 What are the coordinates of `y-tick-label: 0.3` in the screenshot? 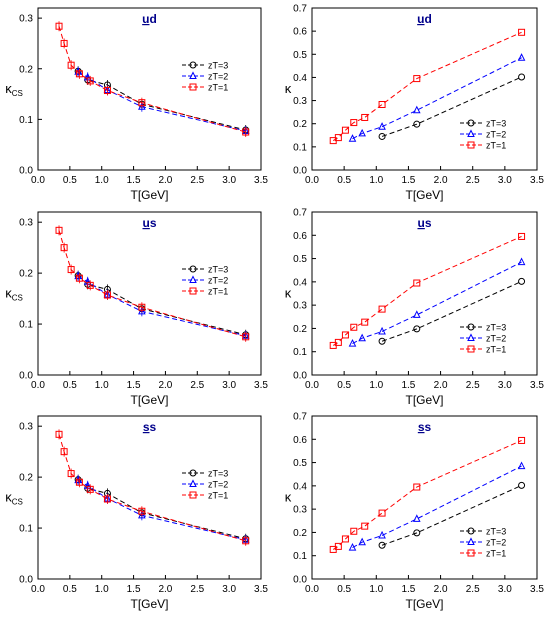 It's located at (26, 223).